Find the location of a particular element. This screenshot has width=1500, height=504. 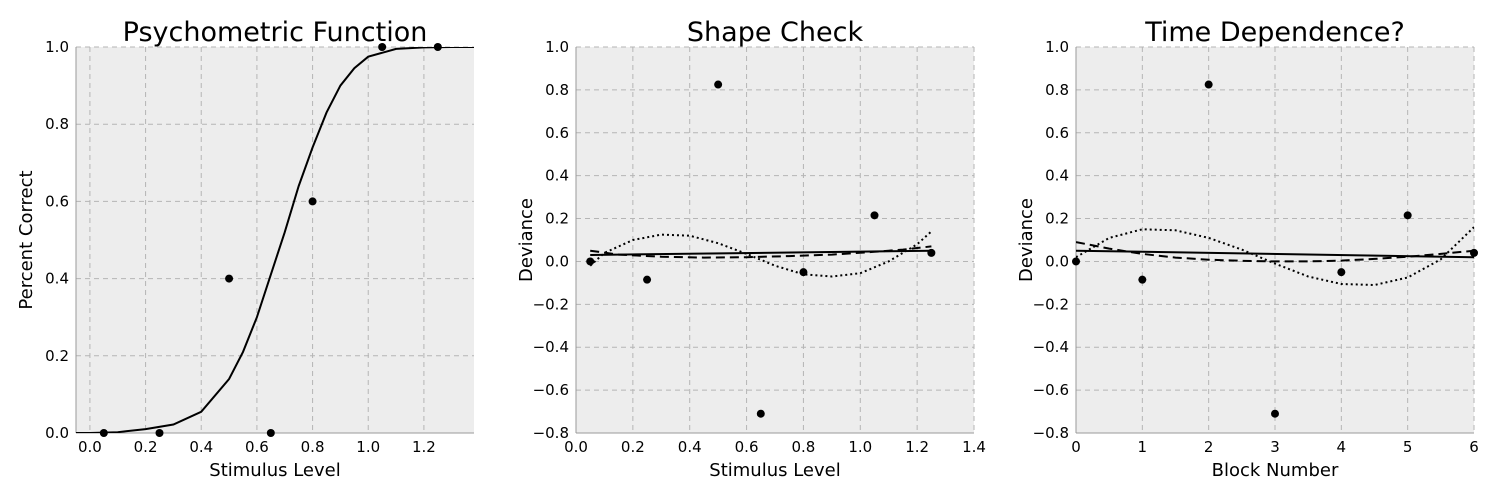

x-tick-label: 4 is located at coordinates (1342, 447).